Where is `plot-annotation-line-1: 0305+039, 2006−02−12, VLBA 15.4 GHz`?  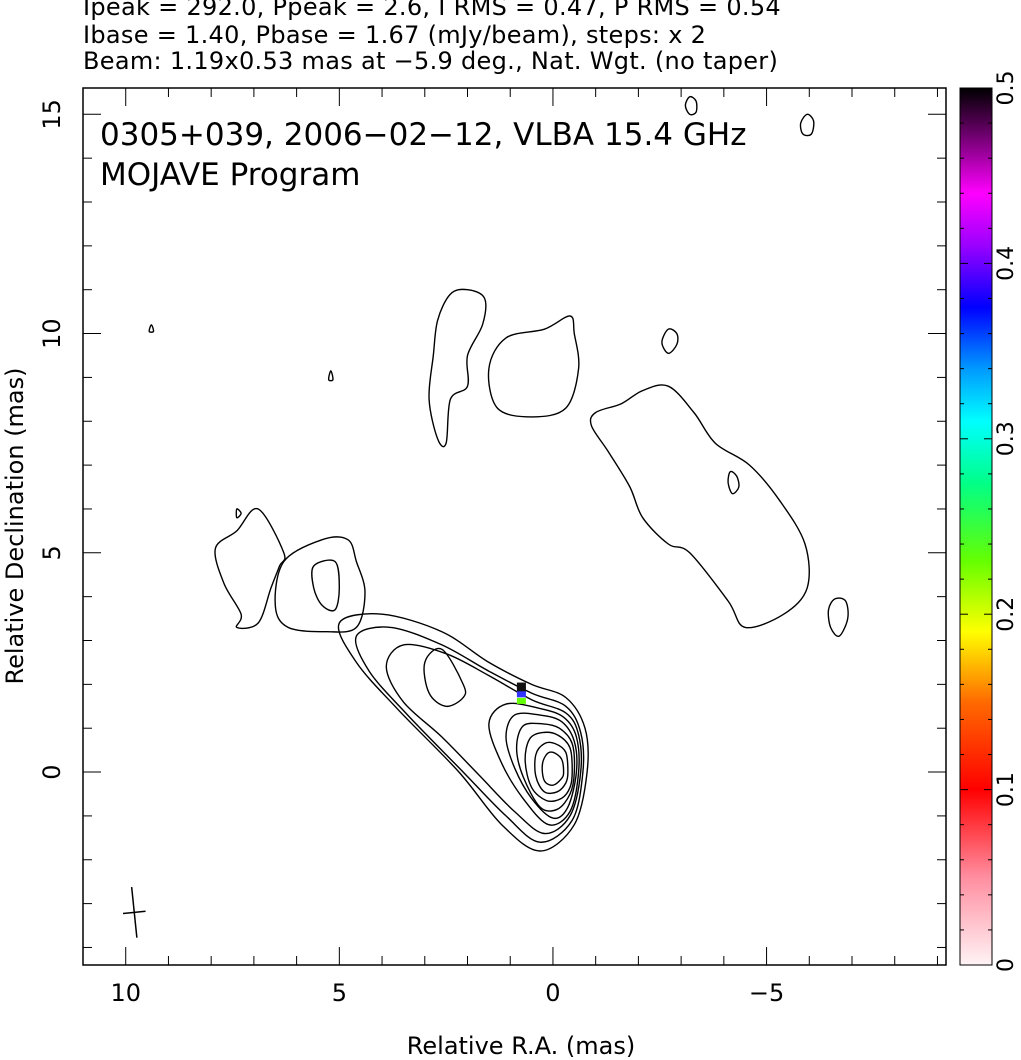 plot-annotation-line-1: 0305+039, 2006−02−12, VLBA 15.4 GHz is located at coordinates (423, 135).